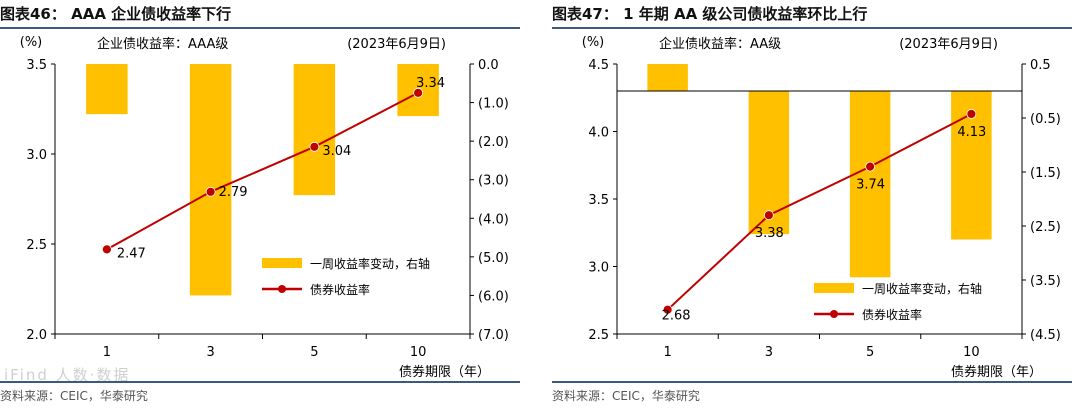 This screenshot has width=1080, height=408. What do you see at coordinates (493, 104) in the screenshot?
I see `y-right-tick-label: (1.0)` at bounding box center [493, 104].